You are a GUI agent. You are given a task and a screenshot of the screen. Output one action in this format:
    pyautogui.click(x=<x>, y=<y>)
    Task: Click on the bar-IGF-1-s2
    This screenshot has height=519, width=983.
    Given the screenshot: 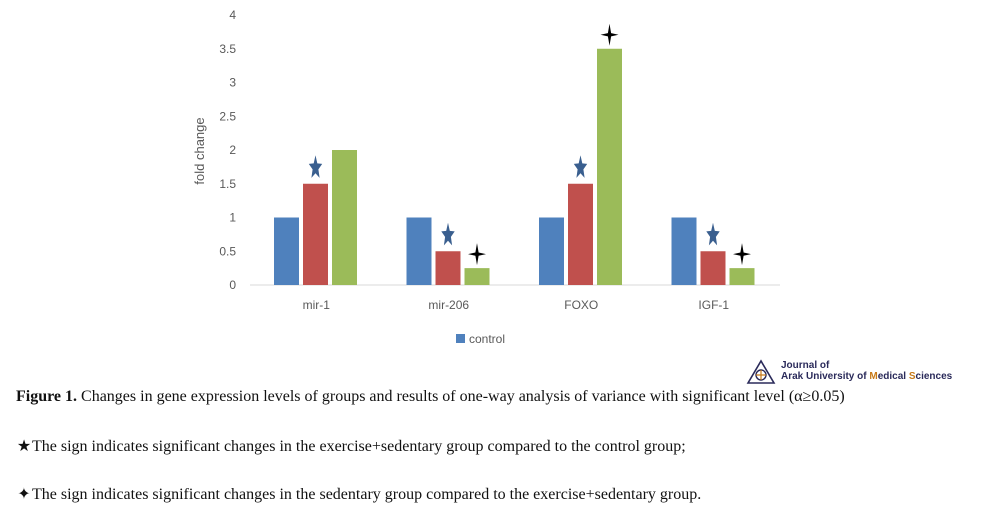 What is the action you would take?
    pyautogui.click(x=742, y=276)
    